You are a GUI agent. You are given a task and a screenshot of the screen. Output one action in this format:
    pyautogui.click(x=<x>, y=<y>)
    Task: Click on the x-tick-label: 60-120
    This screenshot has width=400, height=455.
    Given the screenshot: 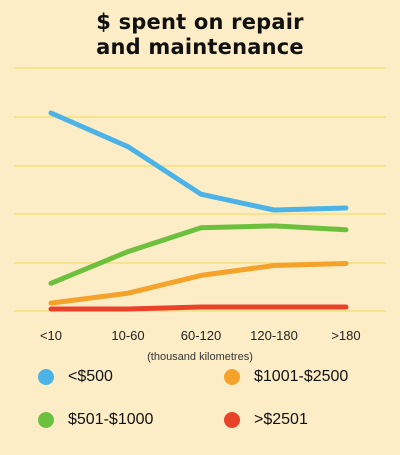 What is the action you would take?
    pyautogui.click(x=201, y=335)
    